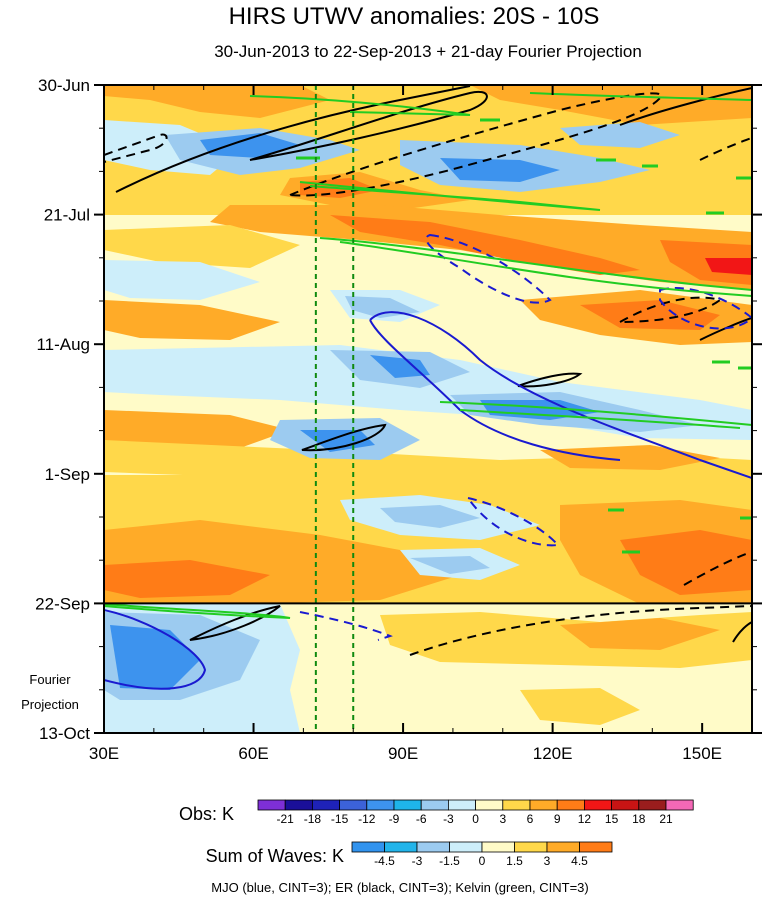 This screenshot has width=771, height=899. Describe the element at coordinates (414, 16) in the screenshot. I see `chart-title: HIRS UTWV anomalies: 20S - 10S` at that location.